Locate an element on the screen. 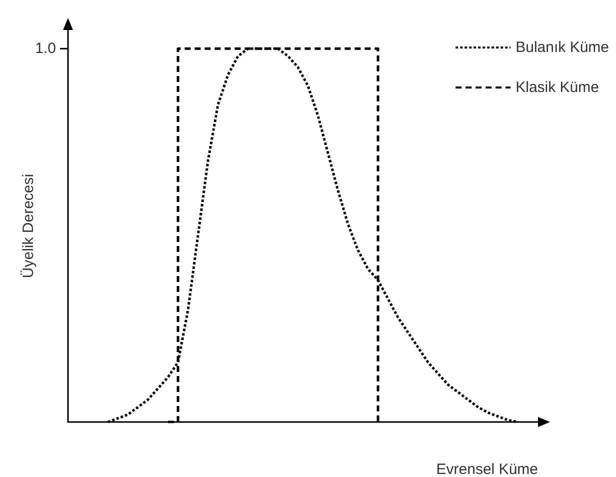 This screenshot has width=616, height=477. legend-label: Bulanık Küme is located at coordinates (563, 47).